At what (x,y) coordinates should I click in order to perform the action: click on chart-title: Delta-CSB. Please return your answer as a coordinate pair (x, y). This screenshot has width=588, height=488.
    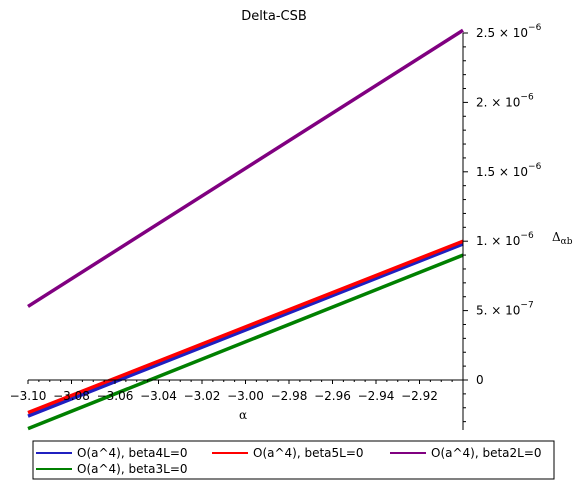
    Looking at the image, I should click on (274, 16).